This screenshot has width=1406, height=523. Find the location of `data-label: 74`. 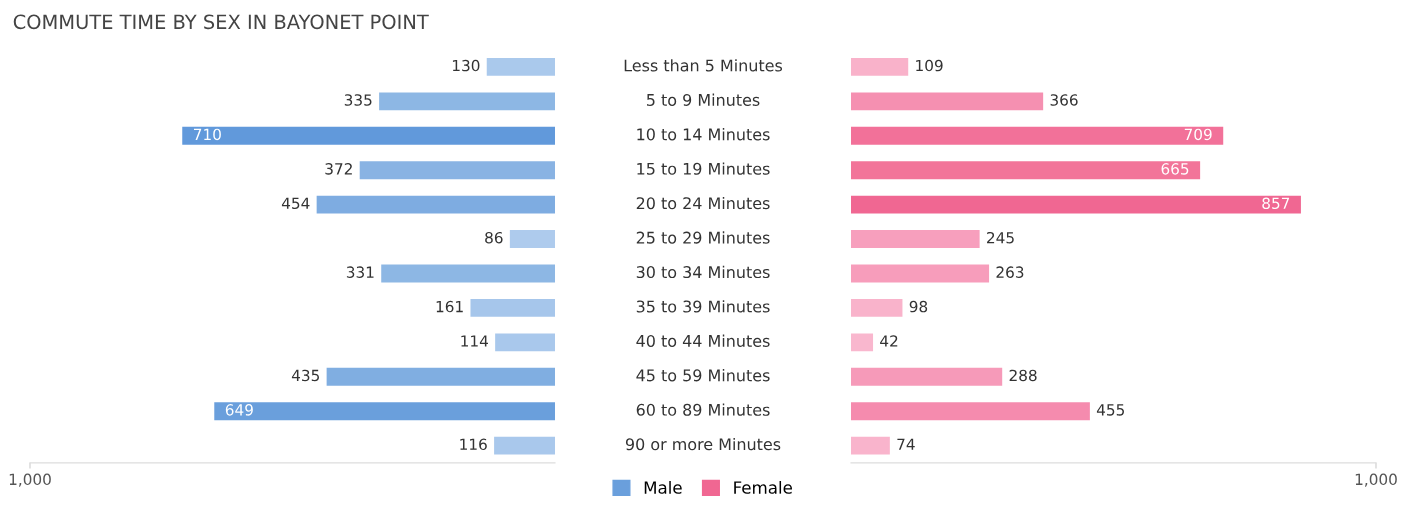

data-label: 74 is located at coordinates (906, 444).